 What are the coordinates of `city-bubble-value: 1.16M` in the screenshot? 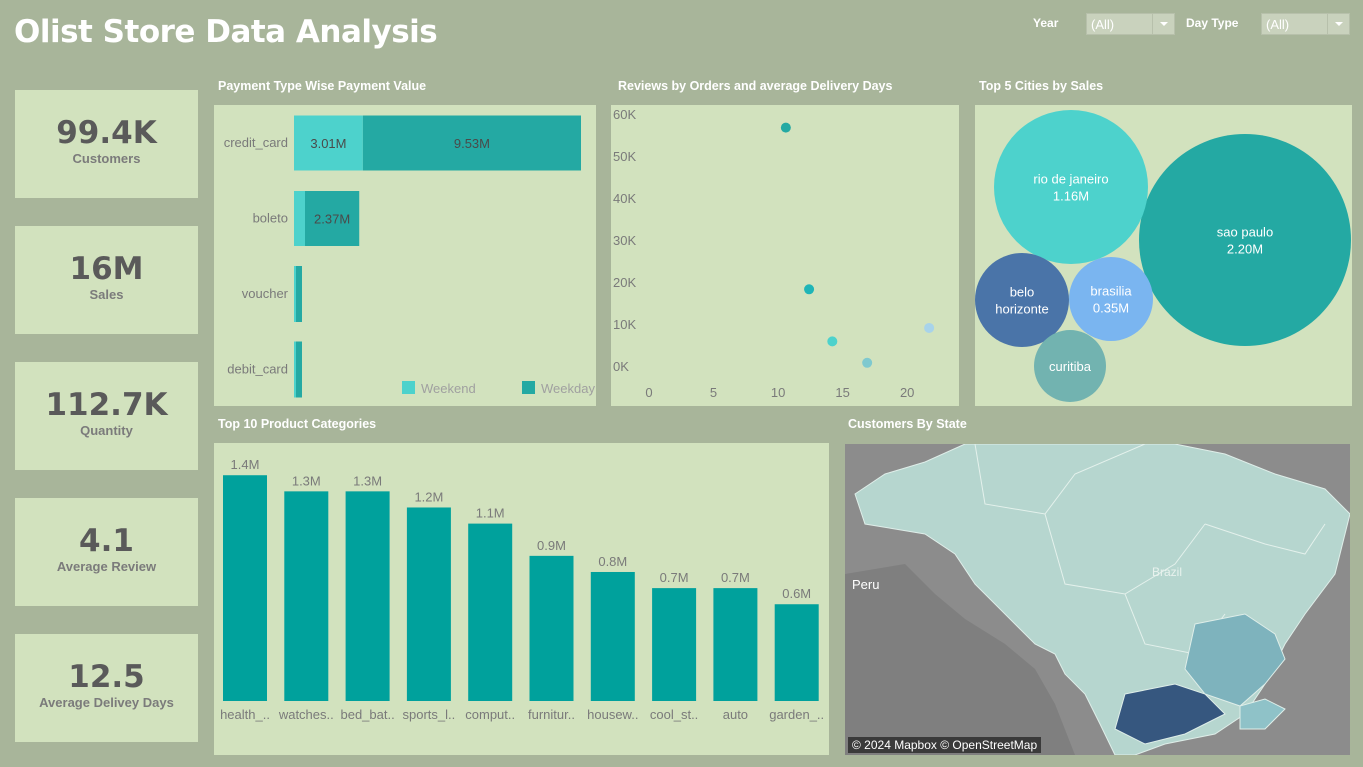 It's located at (1071, 196).